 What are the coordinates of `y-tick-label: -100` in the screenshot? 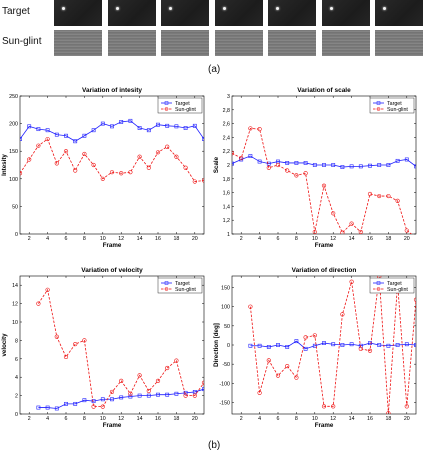 It's located at (224, 384).